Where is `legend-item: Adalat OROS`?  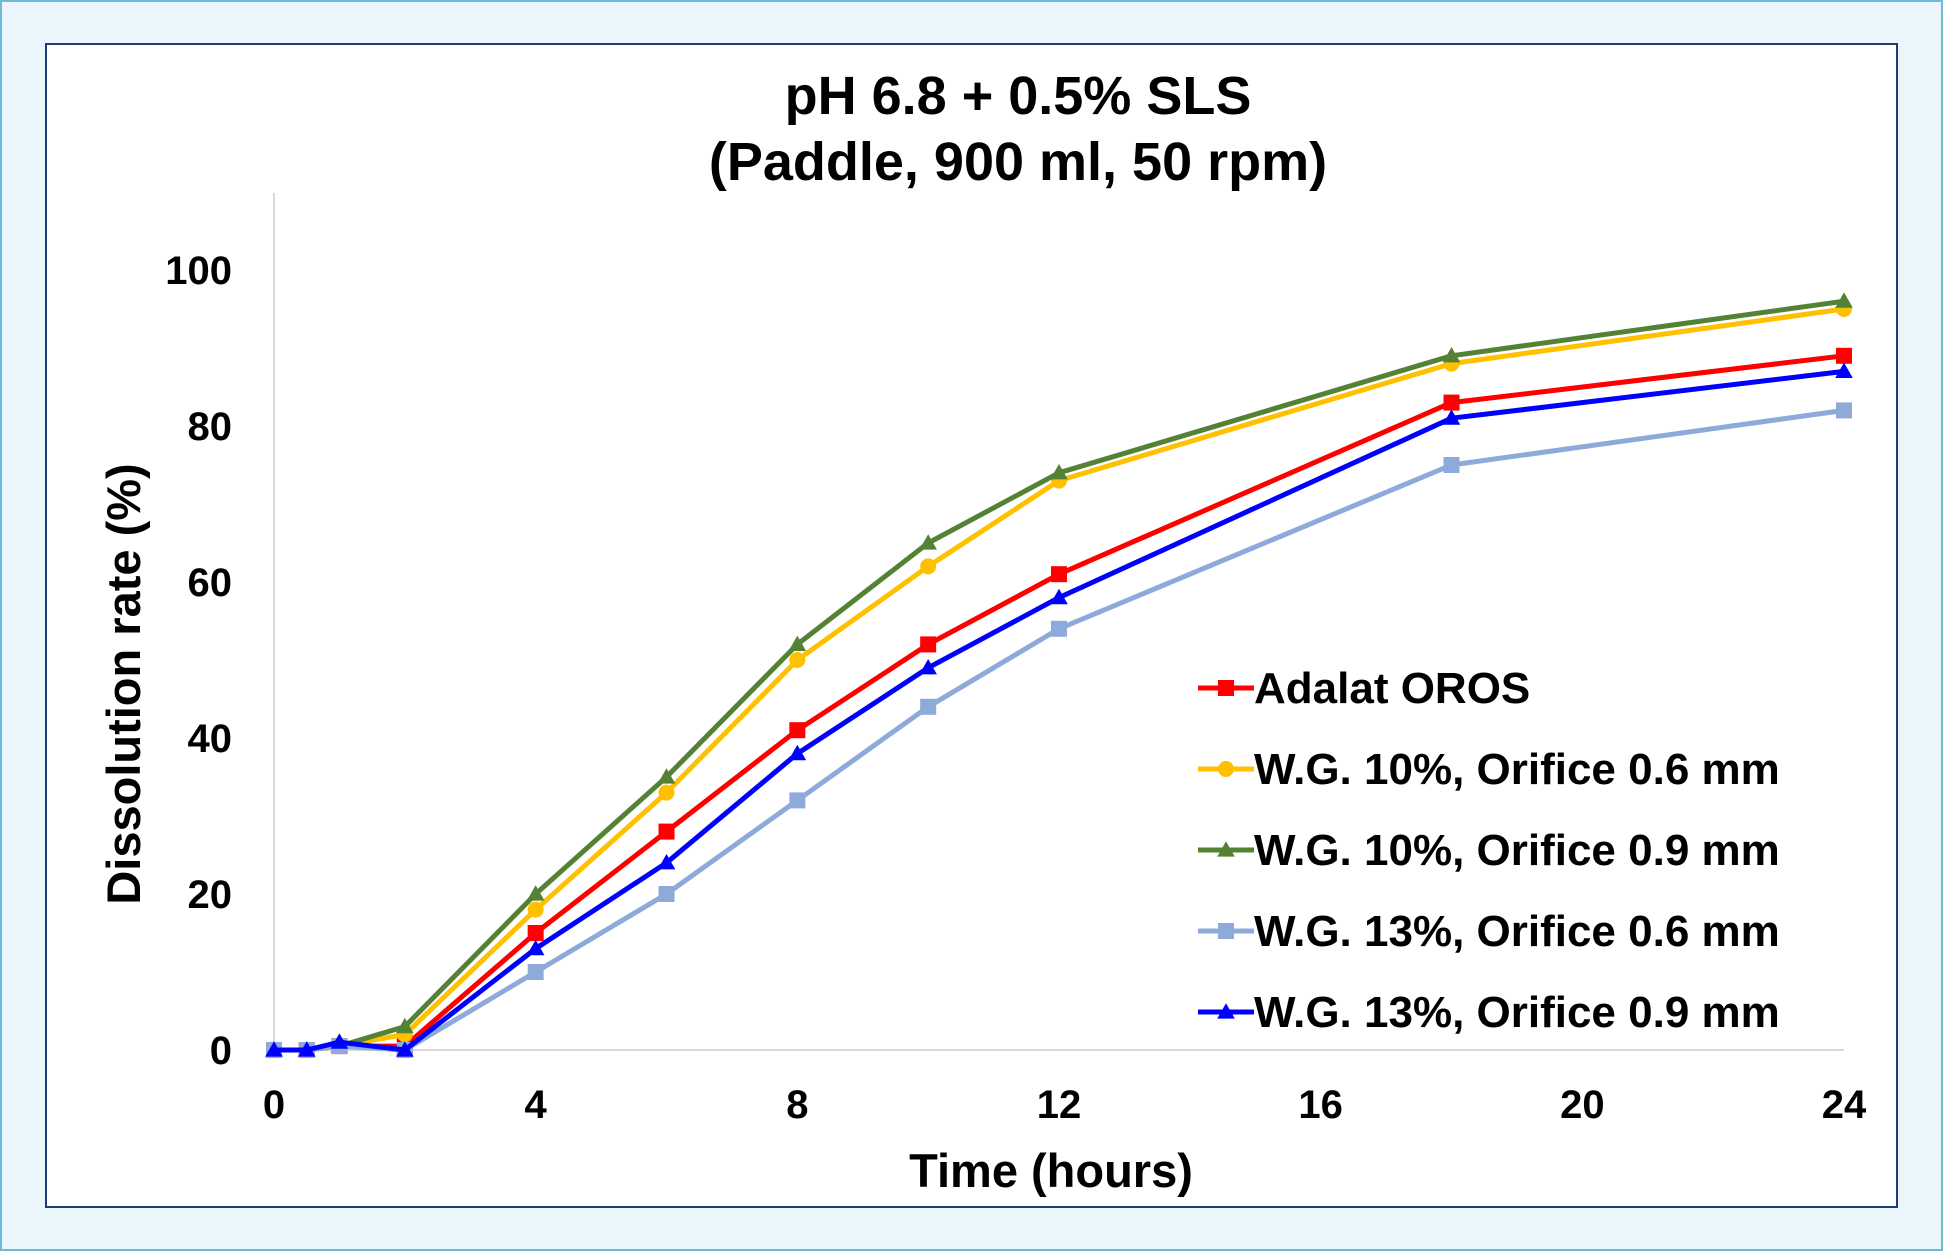 legend-item: Adalat OROS is located at coordinates (1364, 688).